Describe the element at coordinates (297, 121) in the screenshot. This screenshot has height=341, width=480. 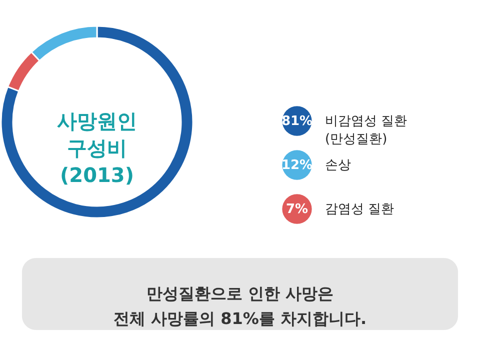
I see `data-label: 81%` at that location.